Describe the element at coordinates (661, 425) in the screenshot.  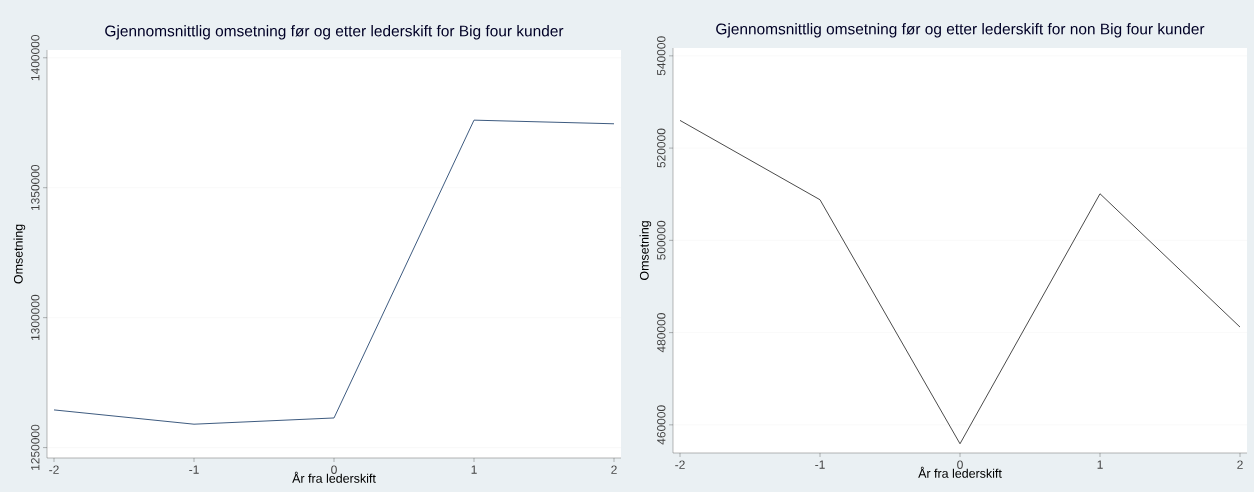
I see `y-tick-label: 460000` at that location.